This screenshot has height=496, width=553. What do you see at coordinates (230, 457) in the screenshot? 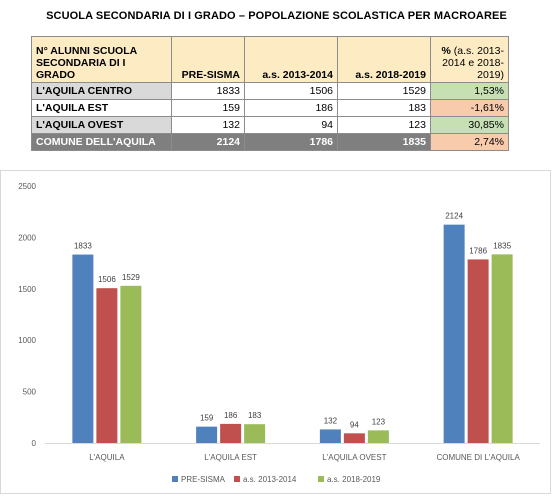
I see `x-tick-label: L'AQUILA EST` at bounding box center [230, 457].